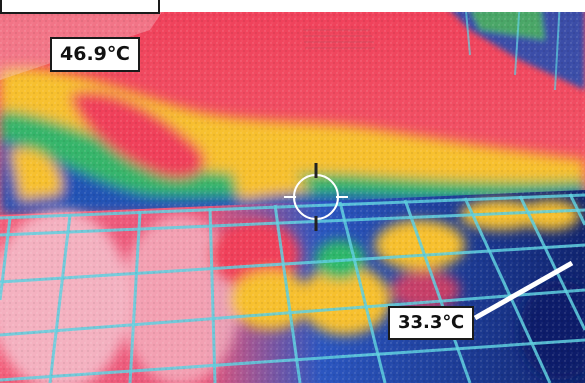  Describe the element at coordinates (431, 323) in the screenshot. I see `cool-temperature-label: 33.3℃` at that location.